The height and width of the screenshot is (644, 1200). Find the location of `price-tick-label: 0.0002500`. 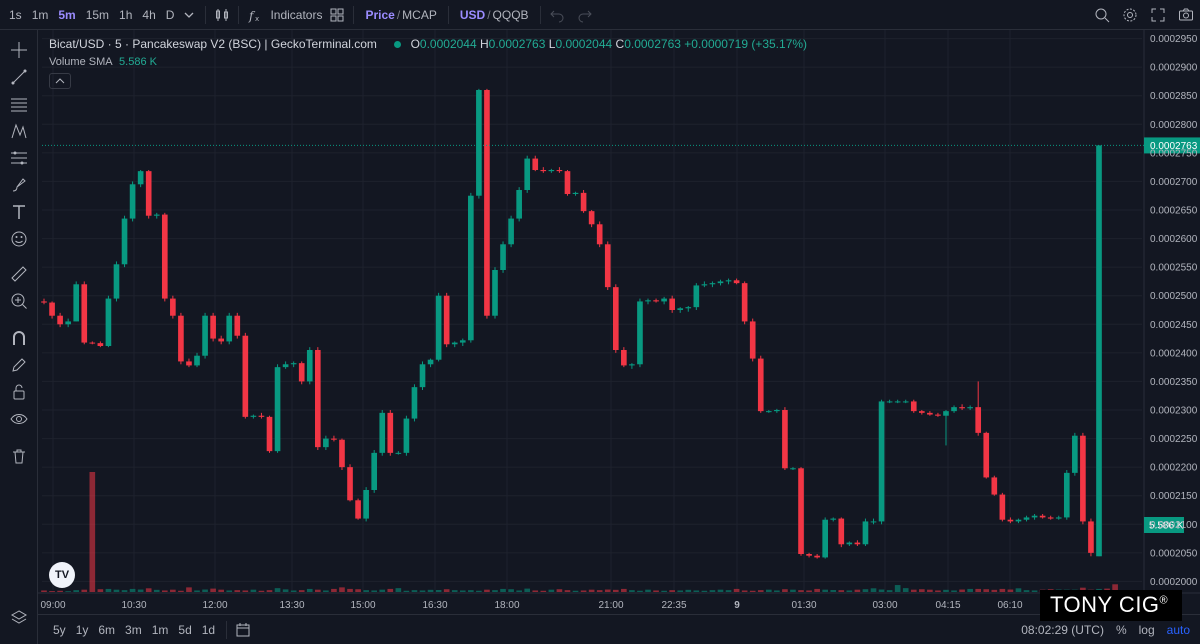

price-tick-label: 0.0002500 is located at coordinates (1174, 296).